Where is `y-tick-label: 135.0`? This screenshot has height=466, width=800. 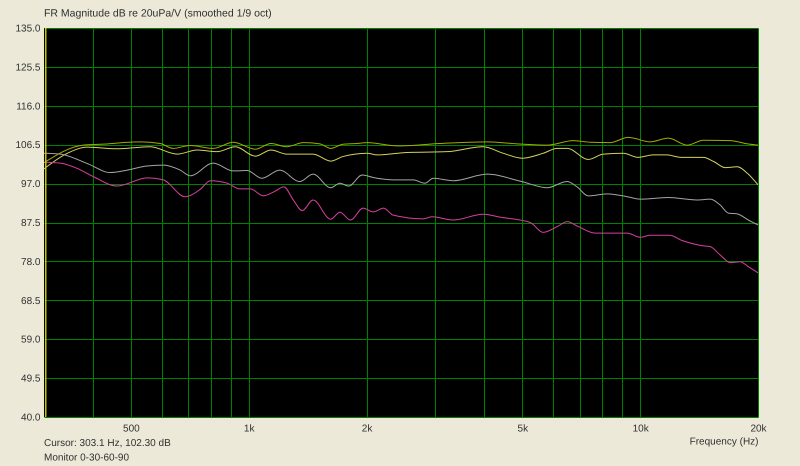
y-tick-label: 135.0 is located at coordinates (28, 29).